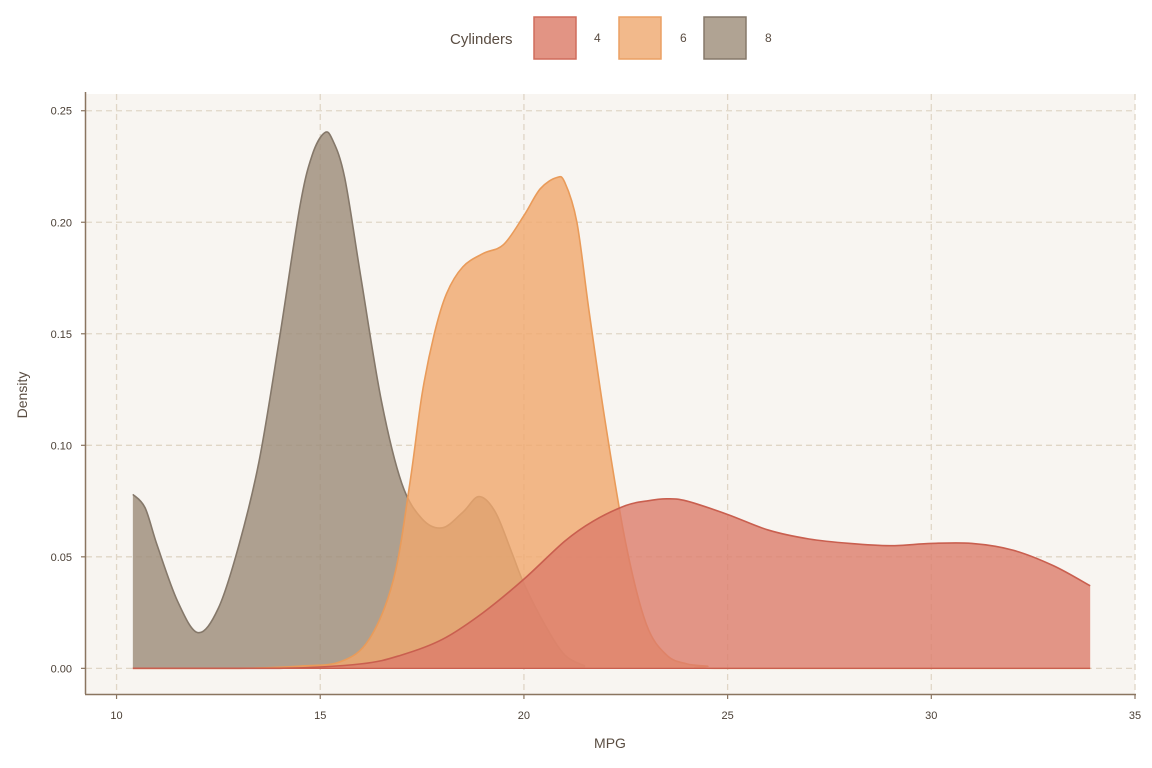  Describe the element at coordinates (61, 558) in the screenshot. I see `y-tick-label: 0.05` at that location.